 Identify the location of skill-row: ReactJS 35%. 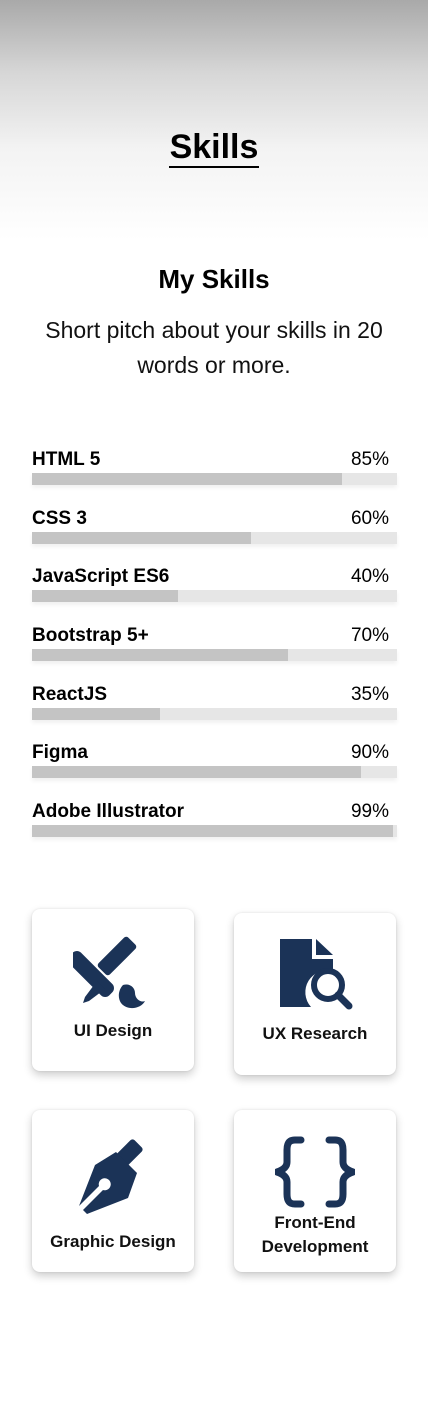
(214, 711).